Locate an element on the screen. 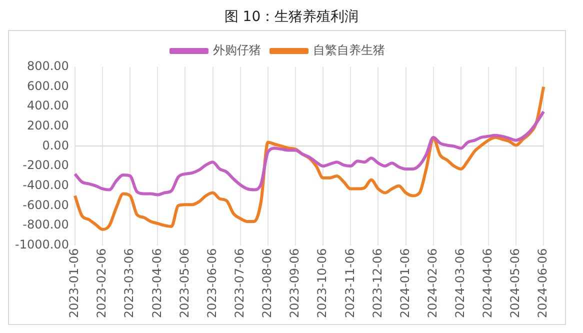 This screenshot has height=333, width=583. y-tick-label: -600.00 is located at coordinates (45, 205).